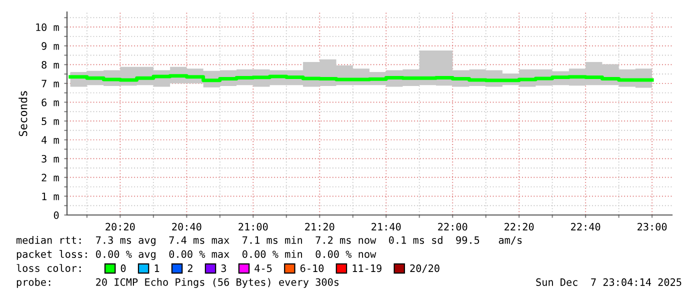  What do you see at coordinates (47, 27) in the screenshot?
I see `y-tick-label: 10 m` at bounding box center [47, 27].